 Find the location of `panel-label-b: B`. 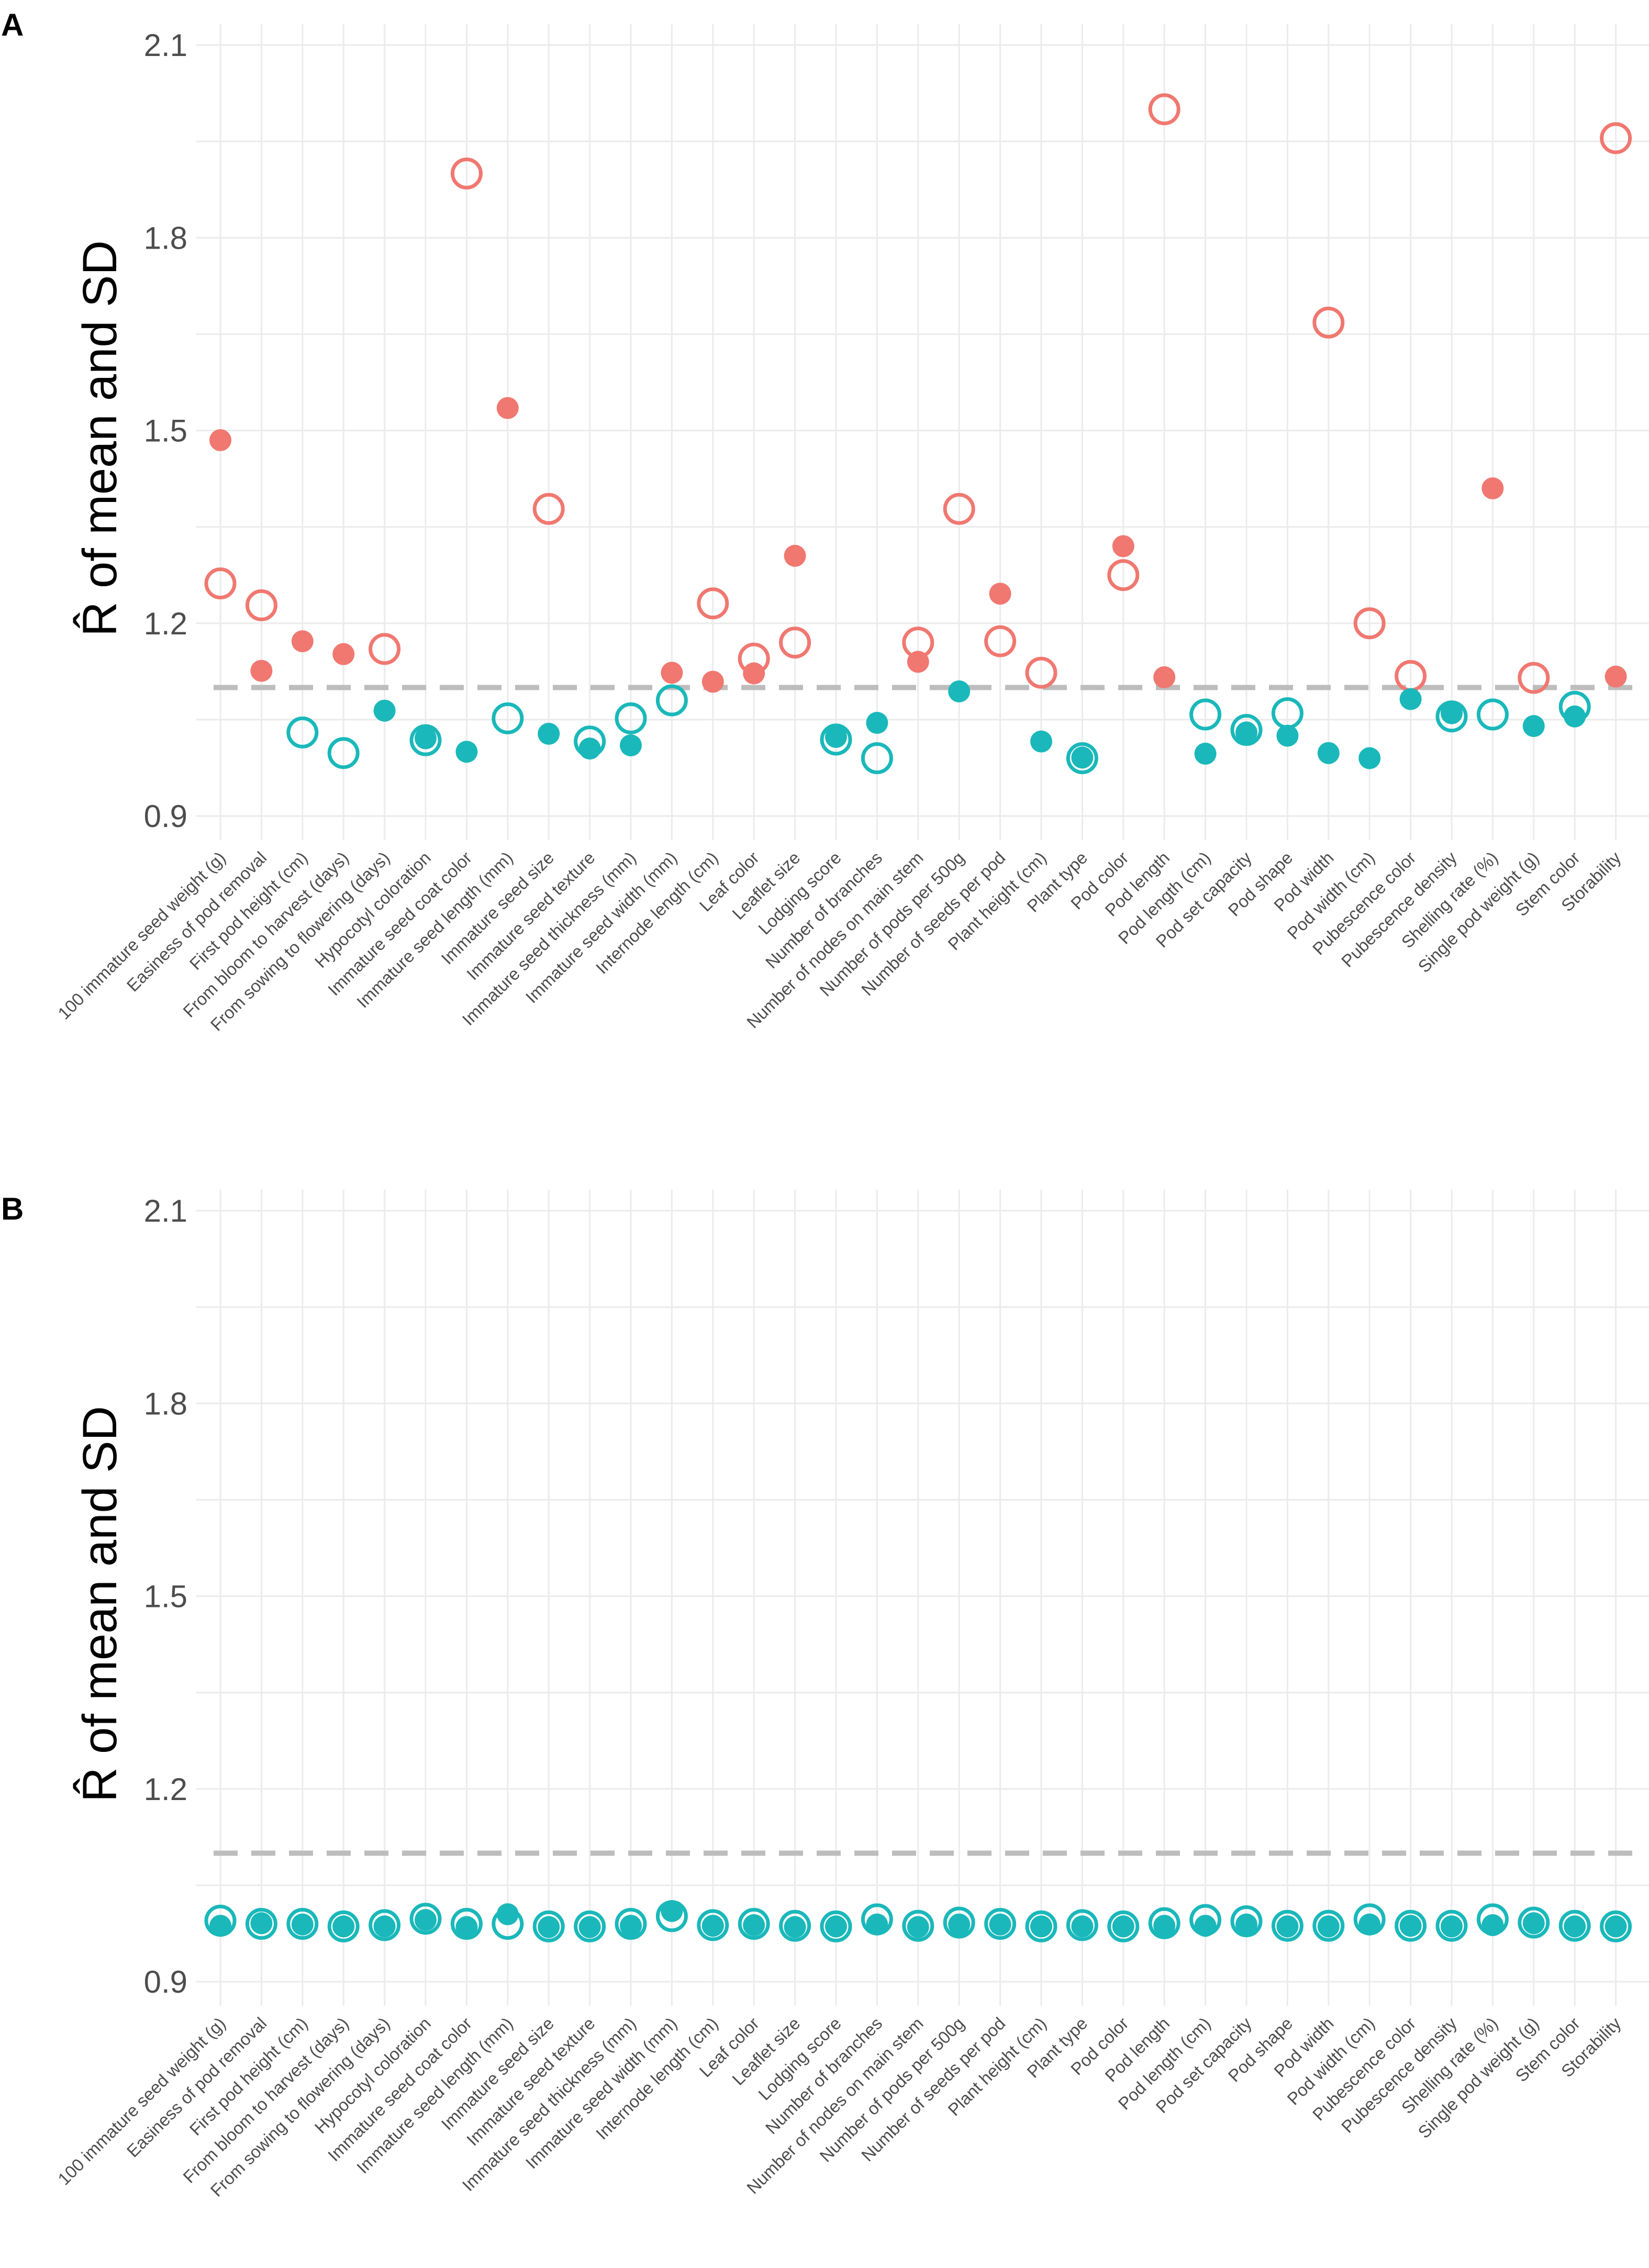

panel-label-b: B is located at coordinates (12, 1208).